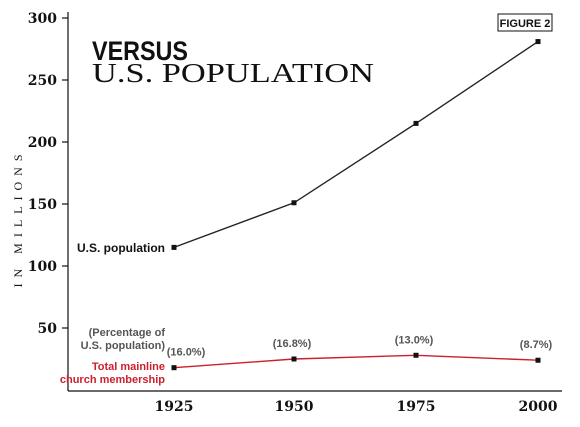 The height and width of the screenshot is (427, 580). Describe the element at coordinates (121, 248) in the screenshot. I see `series-label-population: U.S. population` at that location.